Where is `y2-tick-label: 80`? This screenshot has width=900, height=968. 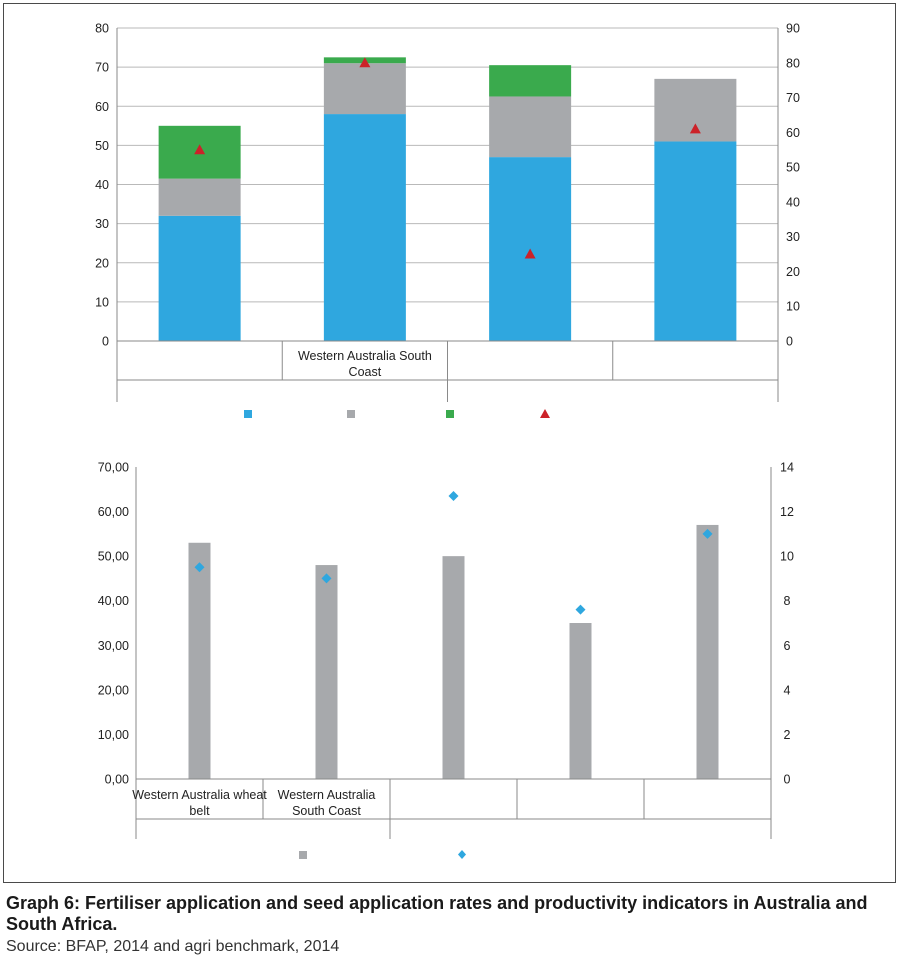
y2-tick-label: 80 is located at coordinates (793, 63).